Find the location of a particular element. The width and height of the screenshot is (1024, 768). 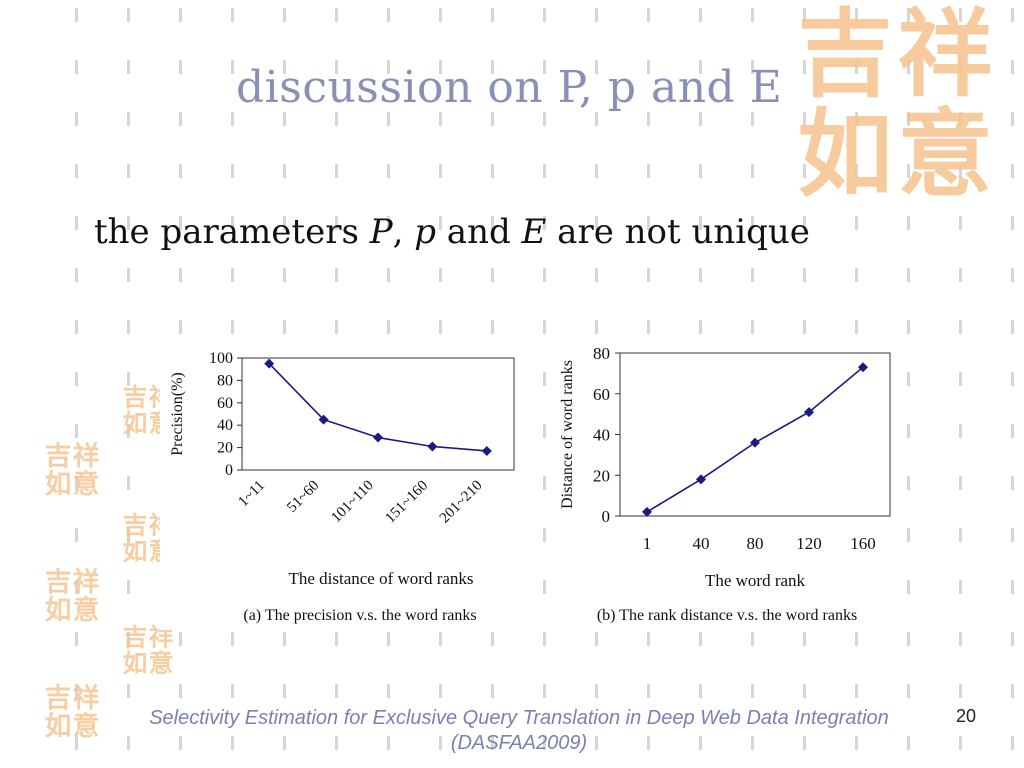

subtitle-text-4: are not unique is located at coordinates (678, 232).